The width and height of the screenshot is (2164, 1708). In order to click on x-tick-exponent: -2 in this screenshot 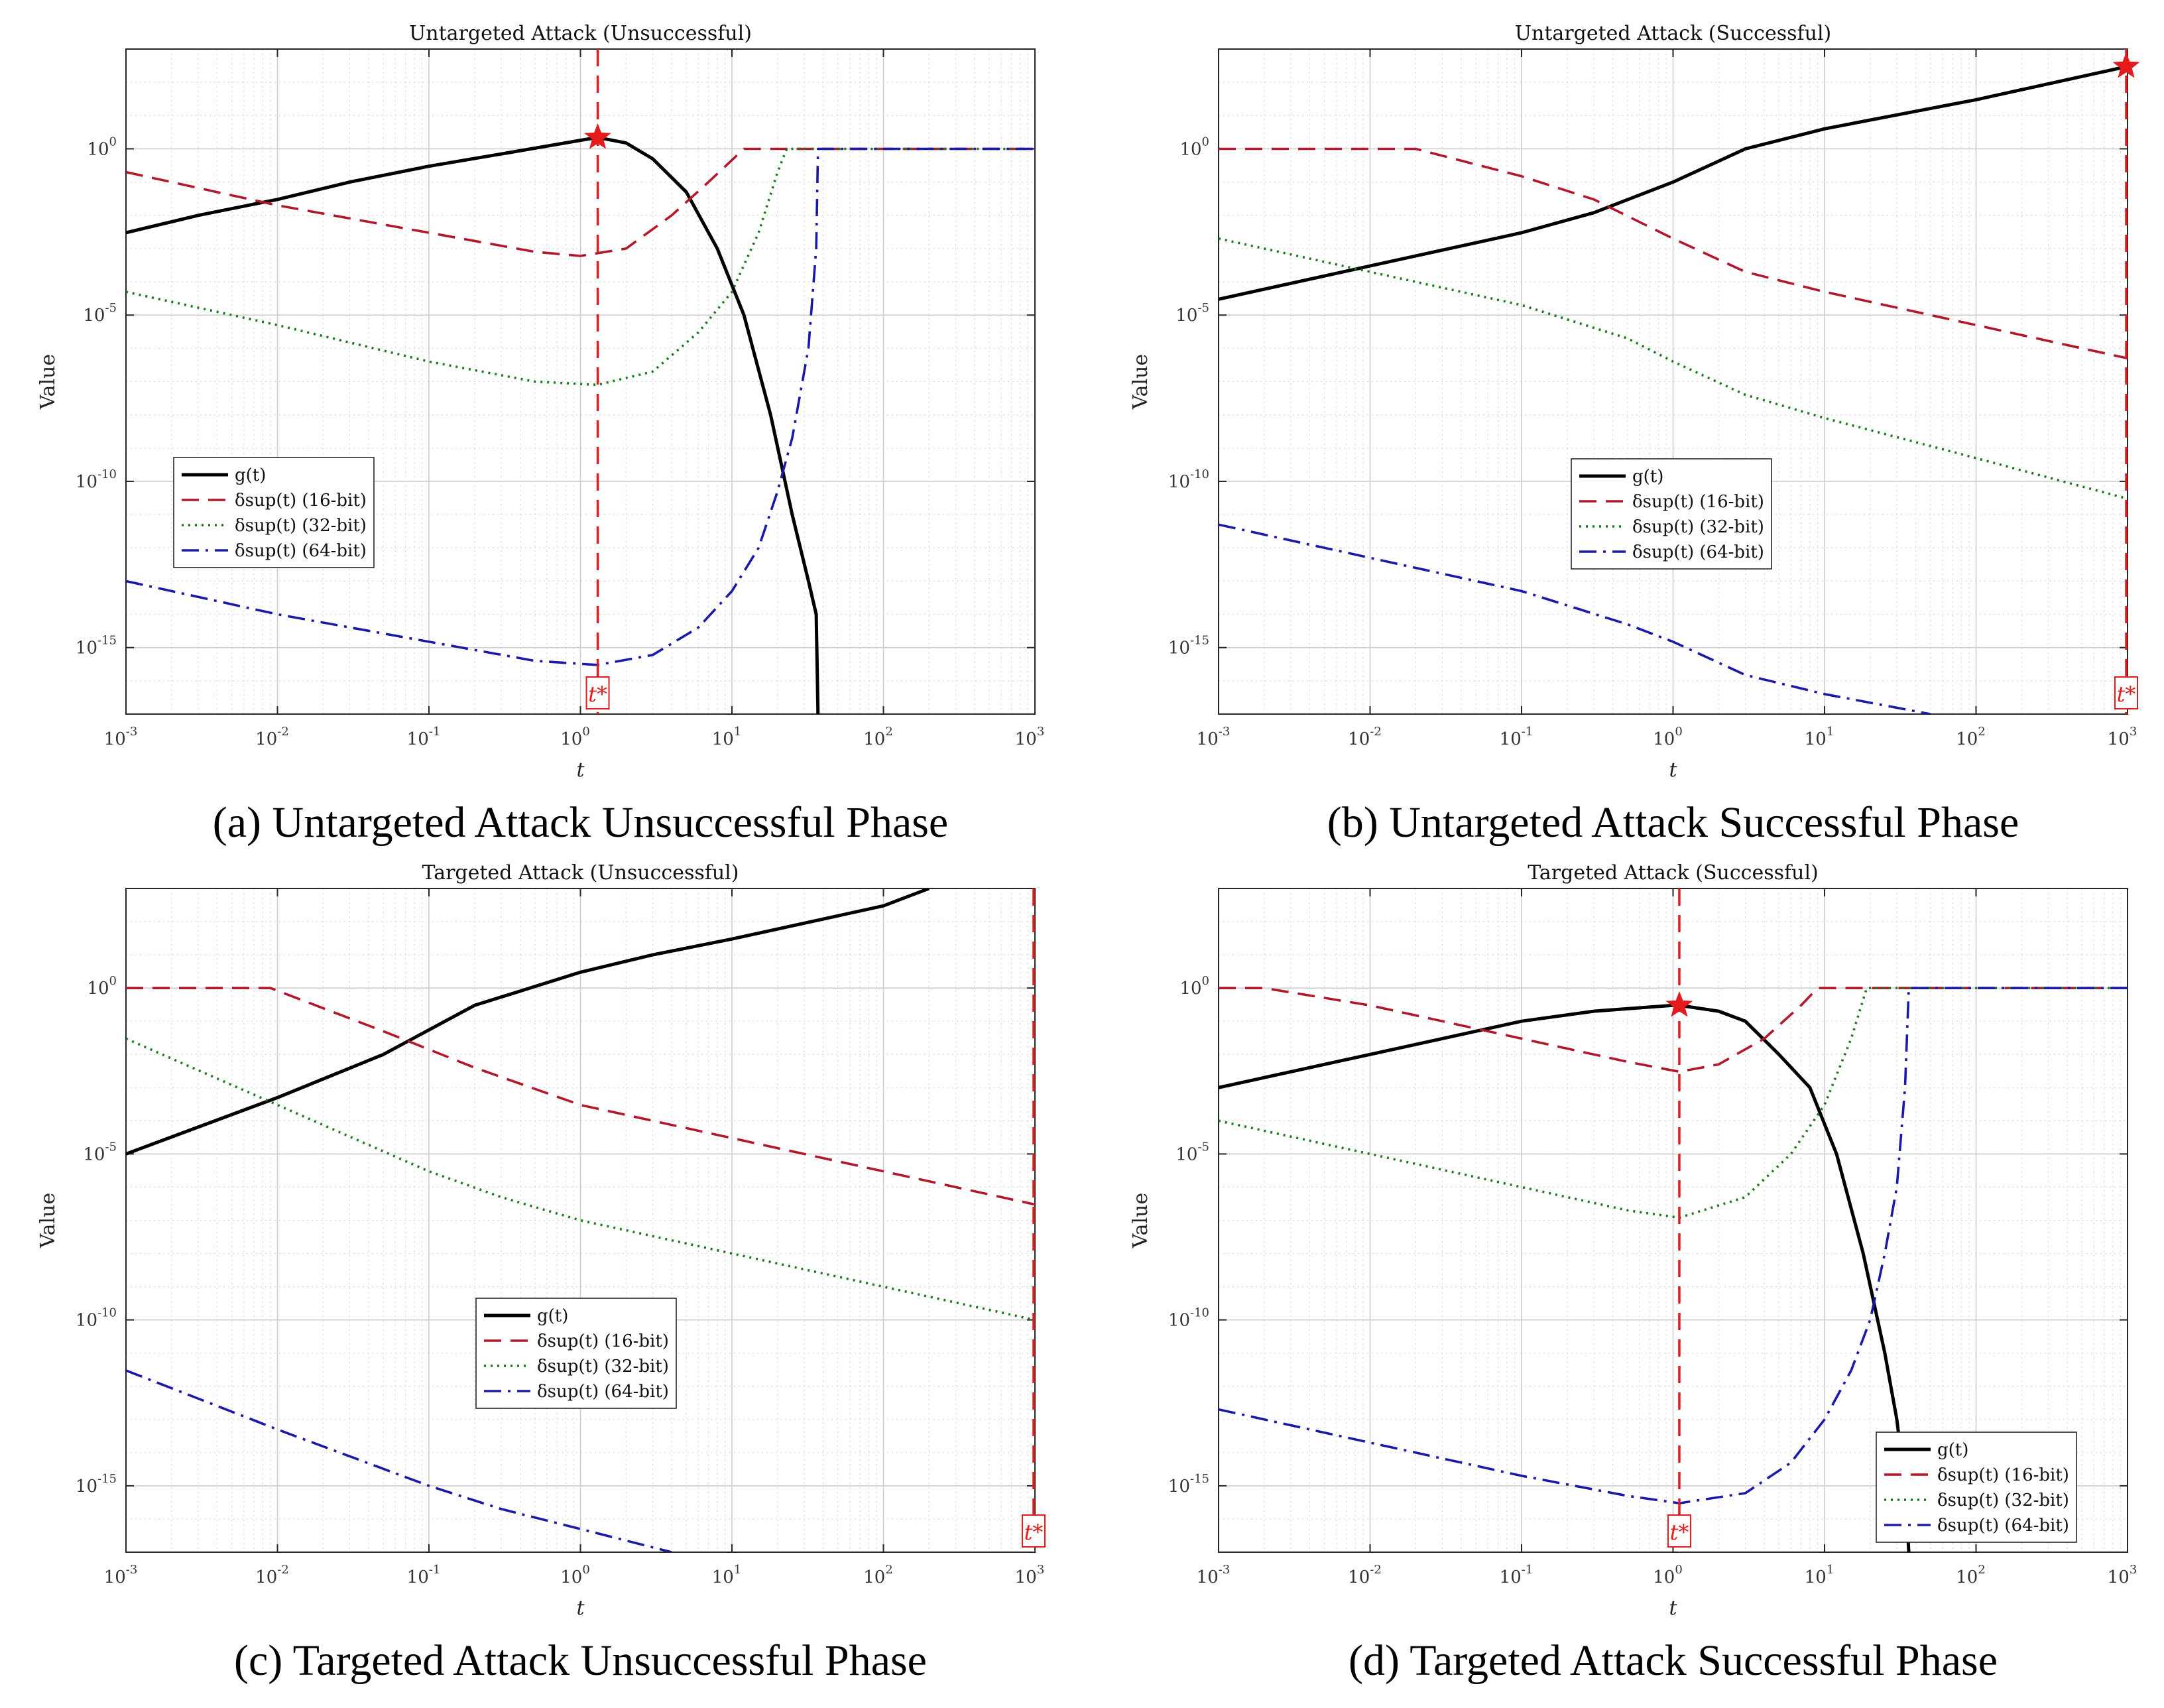, I will do `click(283, 1570)`.